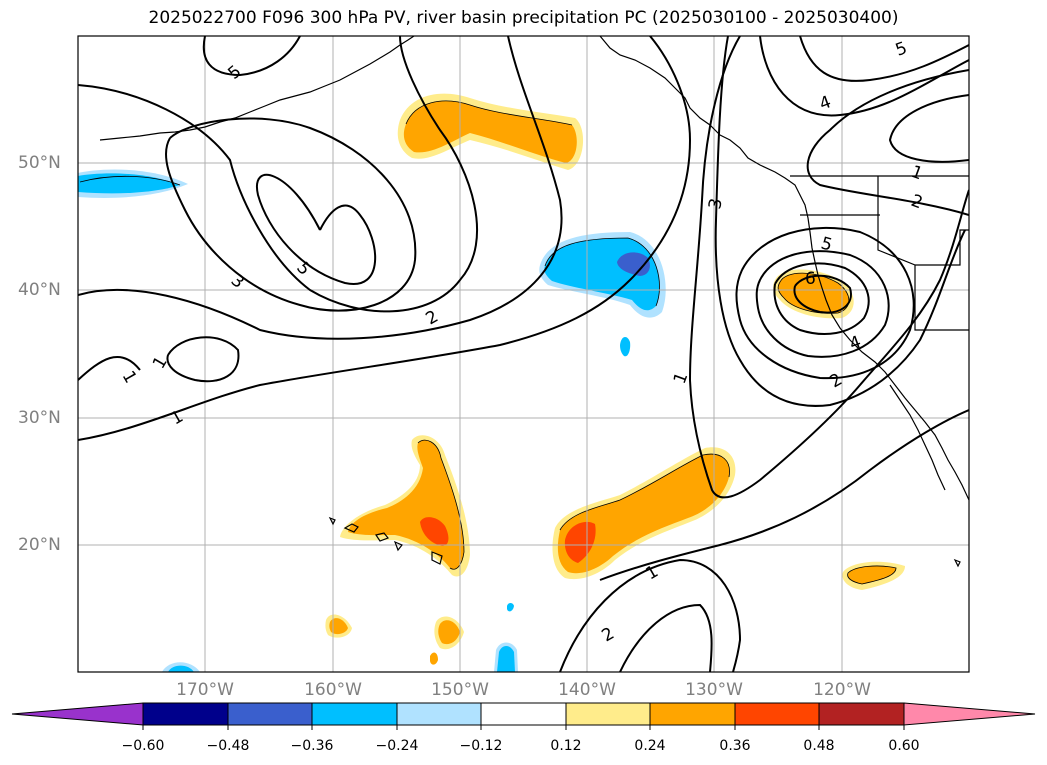 Image resolution: width=1047 pixels, height=765 pixels. Describe the element at coordinates (784, 495) in the screenshot. I see `pv-contour-1-south` at that location.